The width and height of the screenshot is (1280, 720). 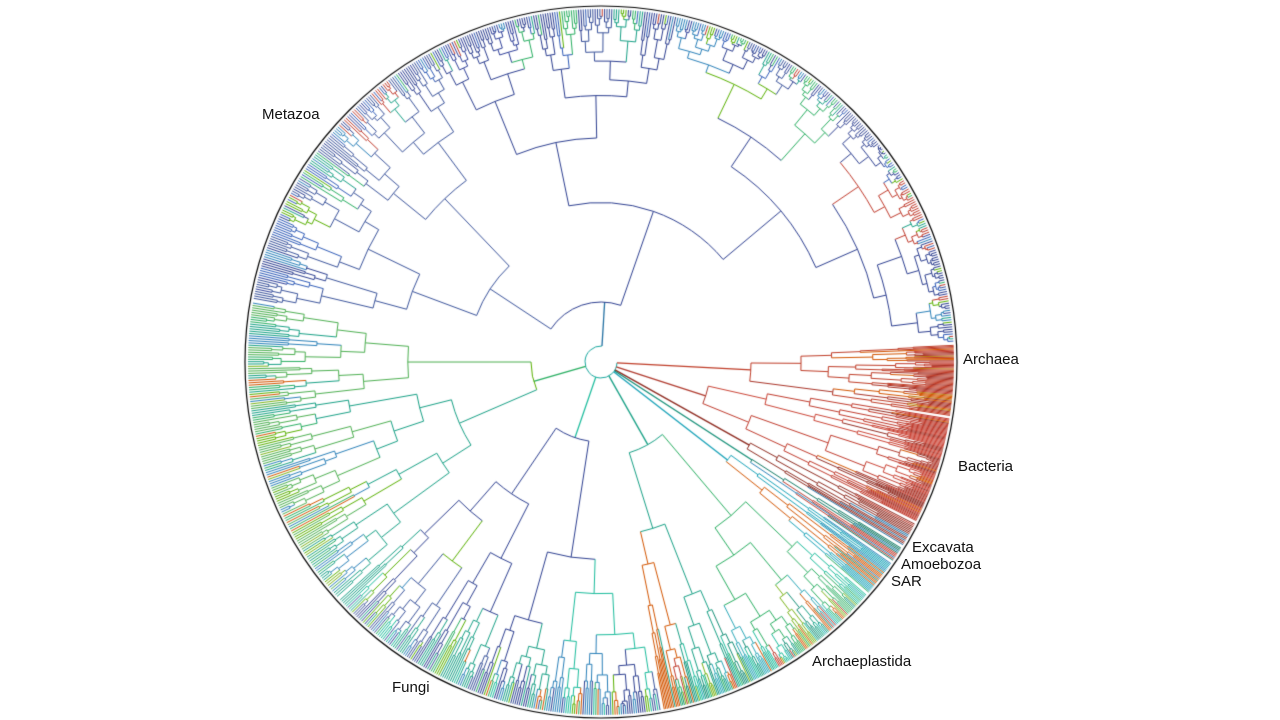 What do you see at coordinates (291, 114) in the screenshot?
I see `clade-label-metazoa: Metazoa` at bounding box center [291, 114].